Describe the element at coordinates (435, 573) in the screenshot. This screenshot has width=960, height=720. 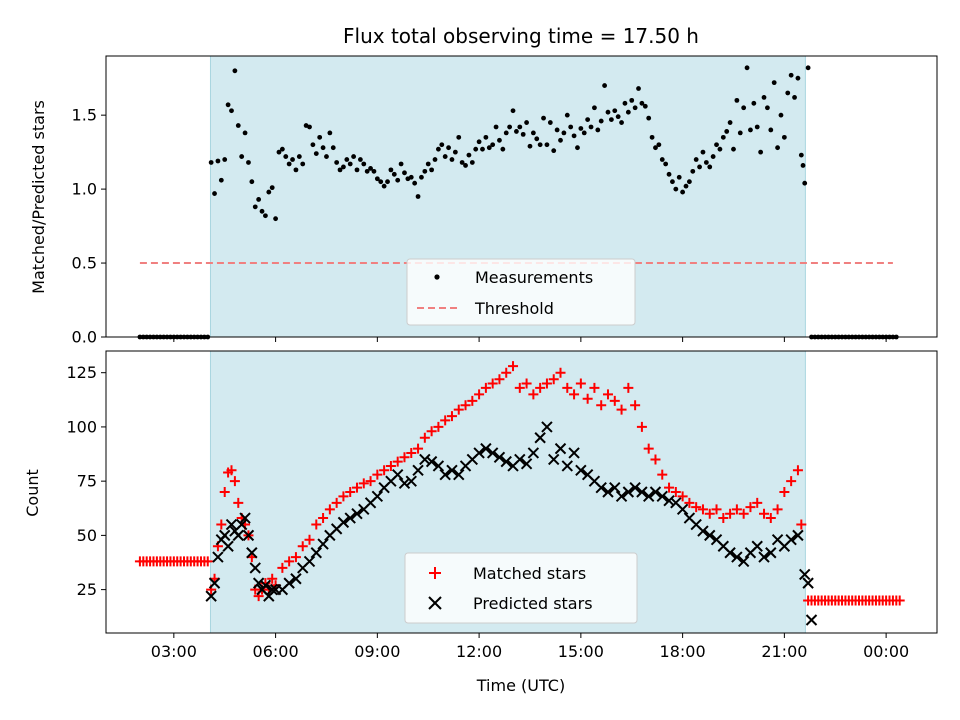
I see `legend-marker-matched` at that location.